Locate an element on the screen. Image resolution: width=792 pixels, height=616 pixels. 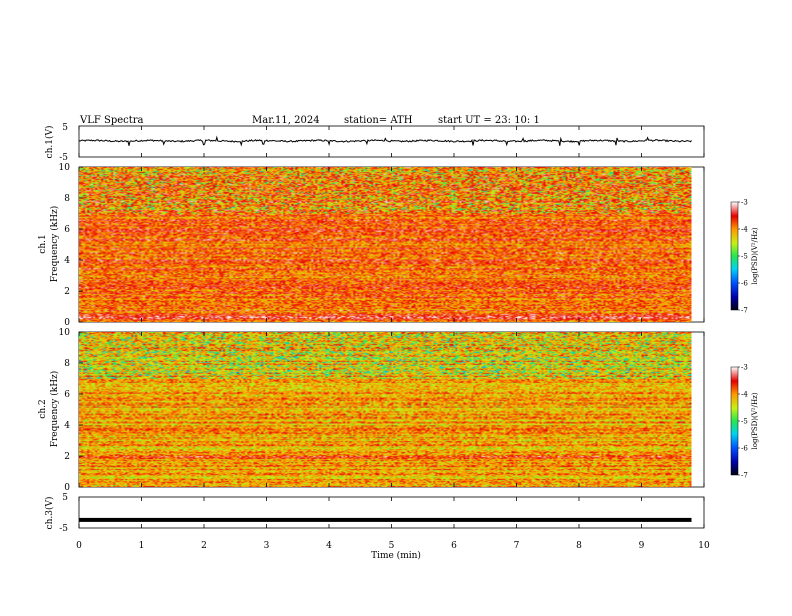
time-tick-5: 5 is located at coordinates (392, 546).